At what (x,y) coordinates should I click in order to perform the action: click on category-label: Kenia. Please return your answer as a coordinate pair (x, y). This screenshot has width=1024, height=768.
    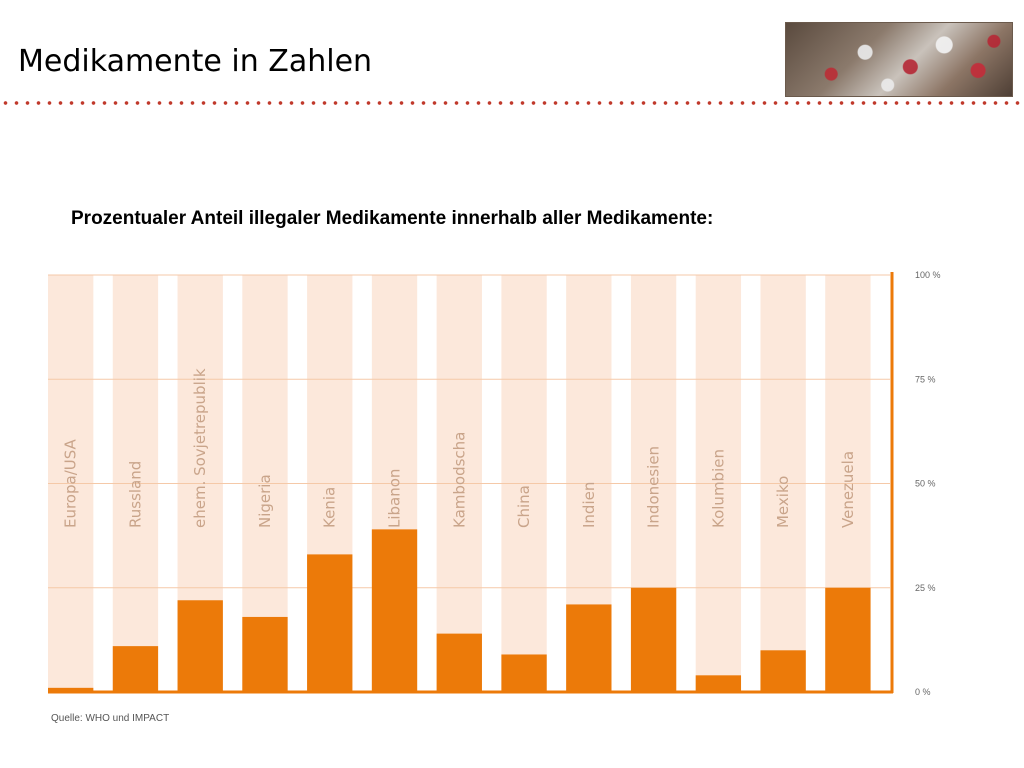
    Looking at the image, I should click on (330, 507).